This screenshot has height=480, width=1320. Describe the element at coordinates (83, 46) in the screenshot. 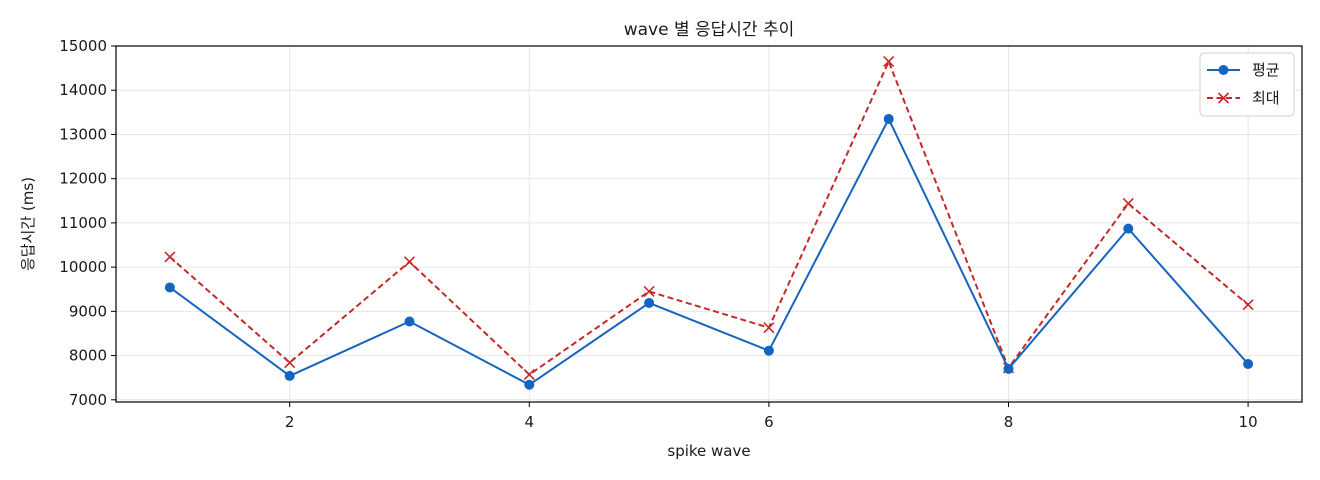

I see `y-tick-label: 15000` at that location.